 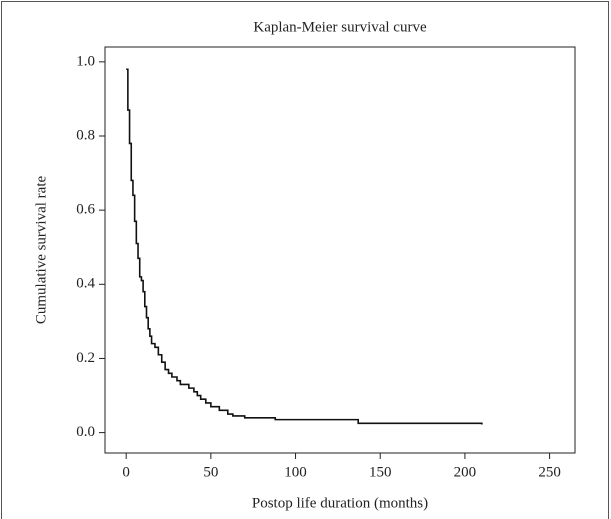 What do you see at coordinates (126, 472) in the screenshot?
I see `x-tick-label: 0` at bounding box center [126, 472].